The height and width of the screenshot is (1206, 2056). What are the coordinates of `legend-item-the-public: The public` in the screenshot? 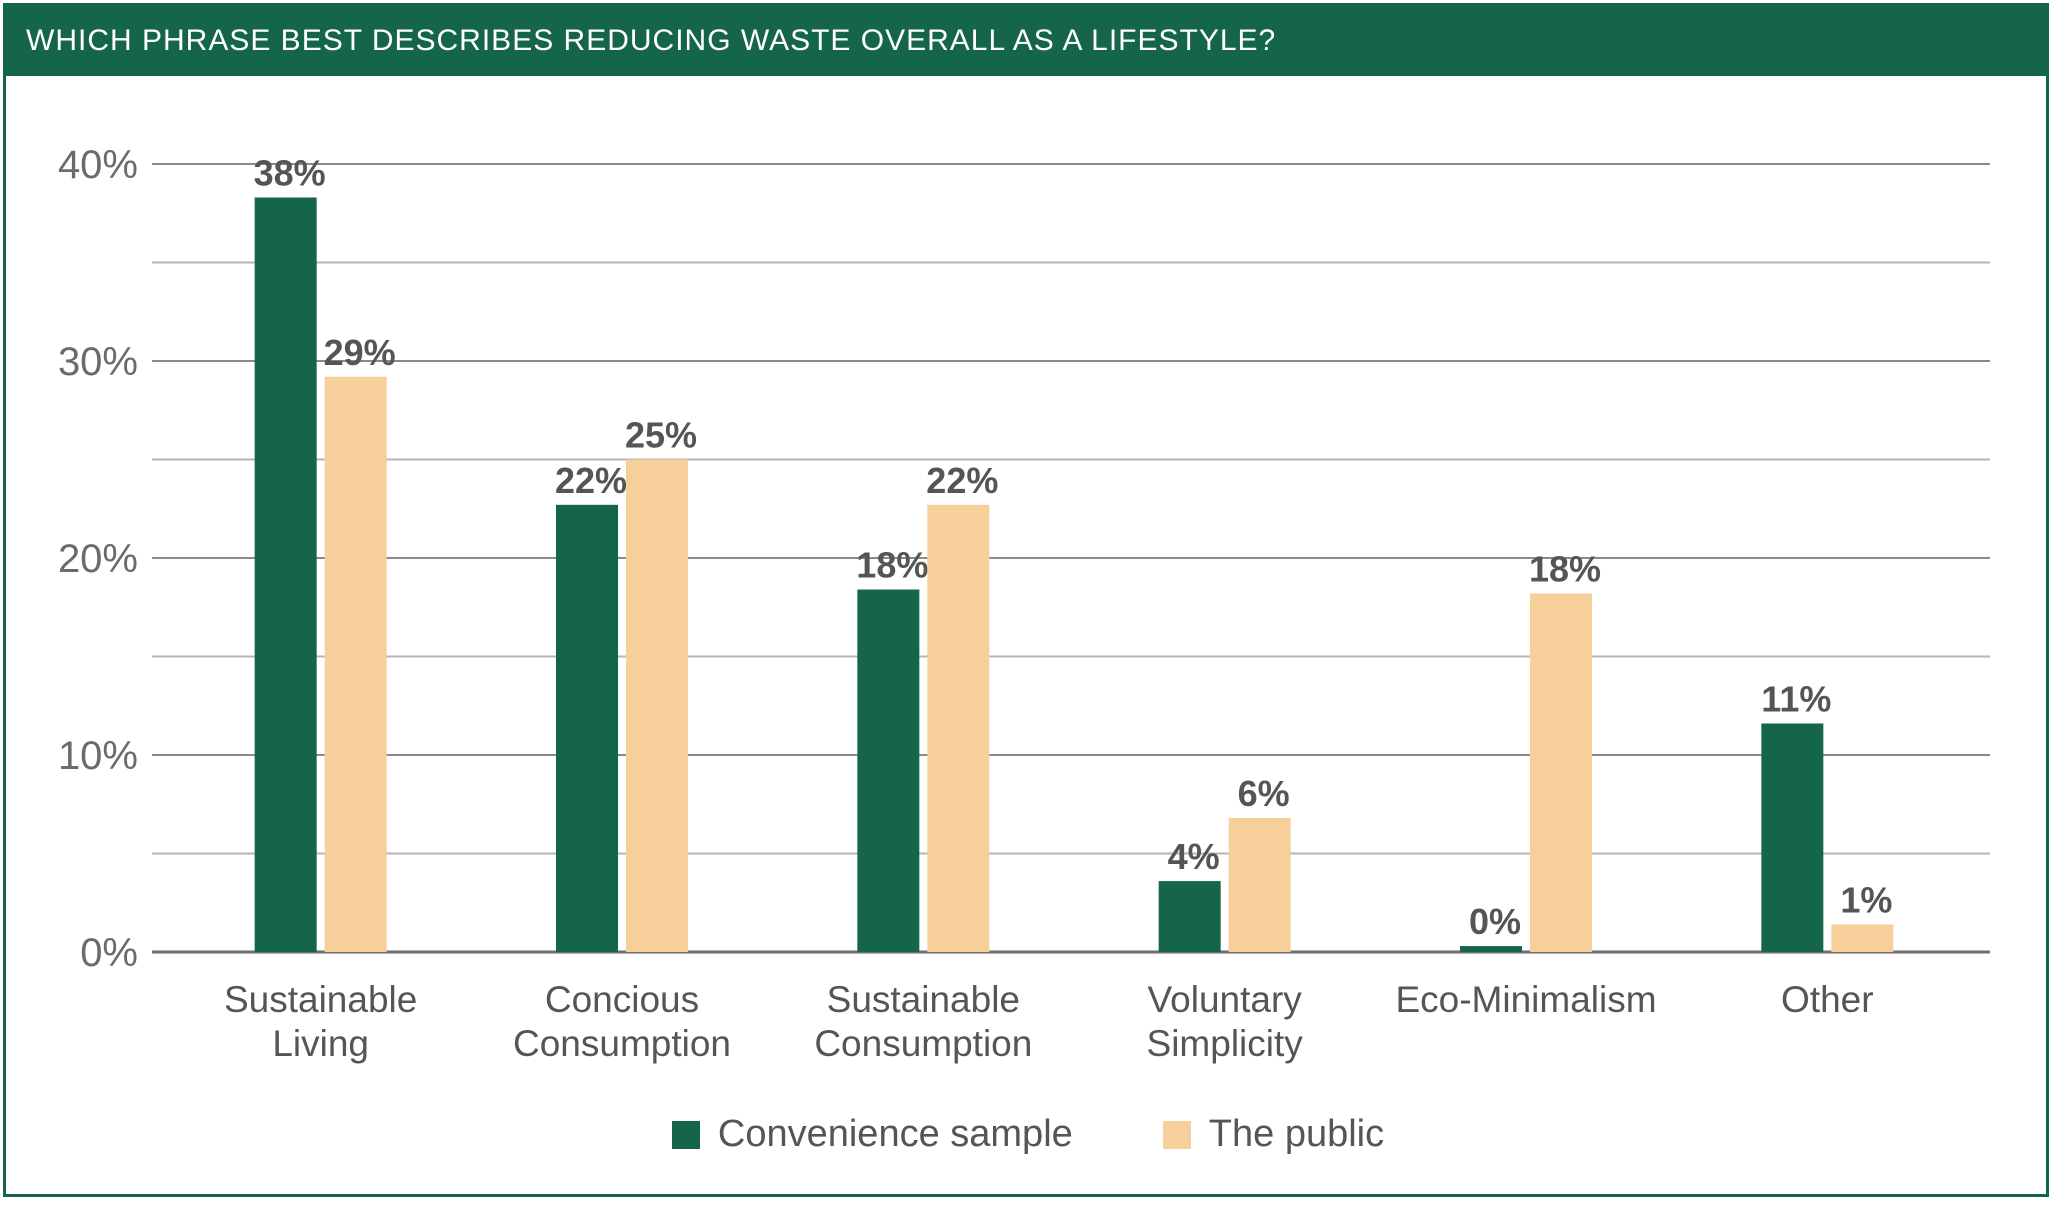 It's located at (1273, 1134).